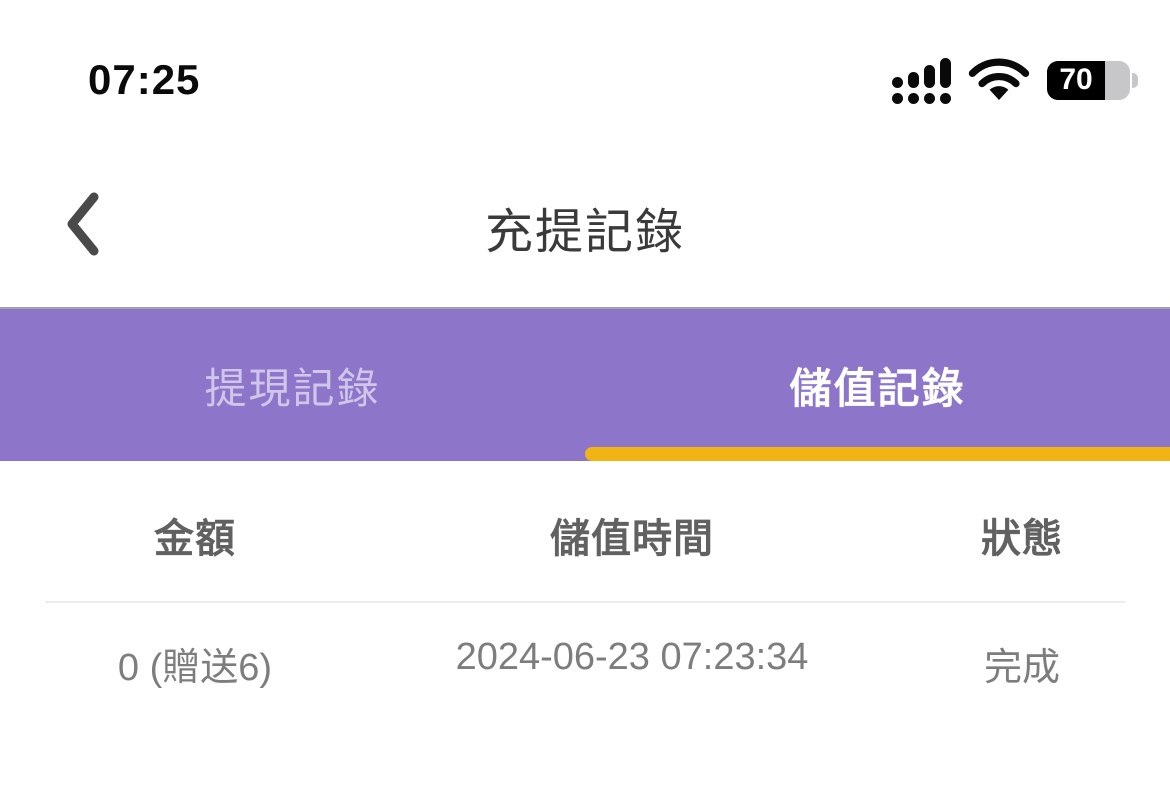 The width and height of the screenshot is (1170, 795). I want to click on cellular-signal-icon, so click(921, 80).